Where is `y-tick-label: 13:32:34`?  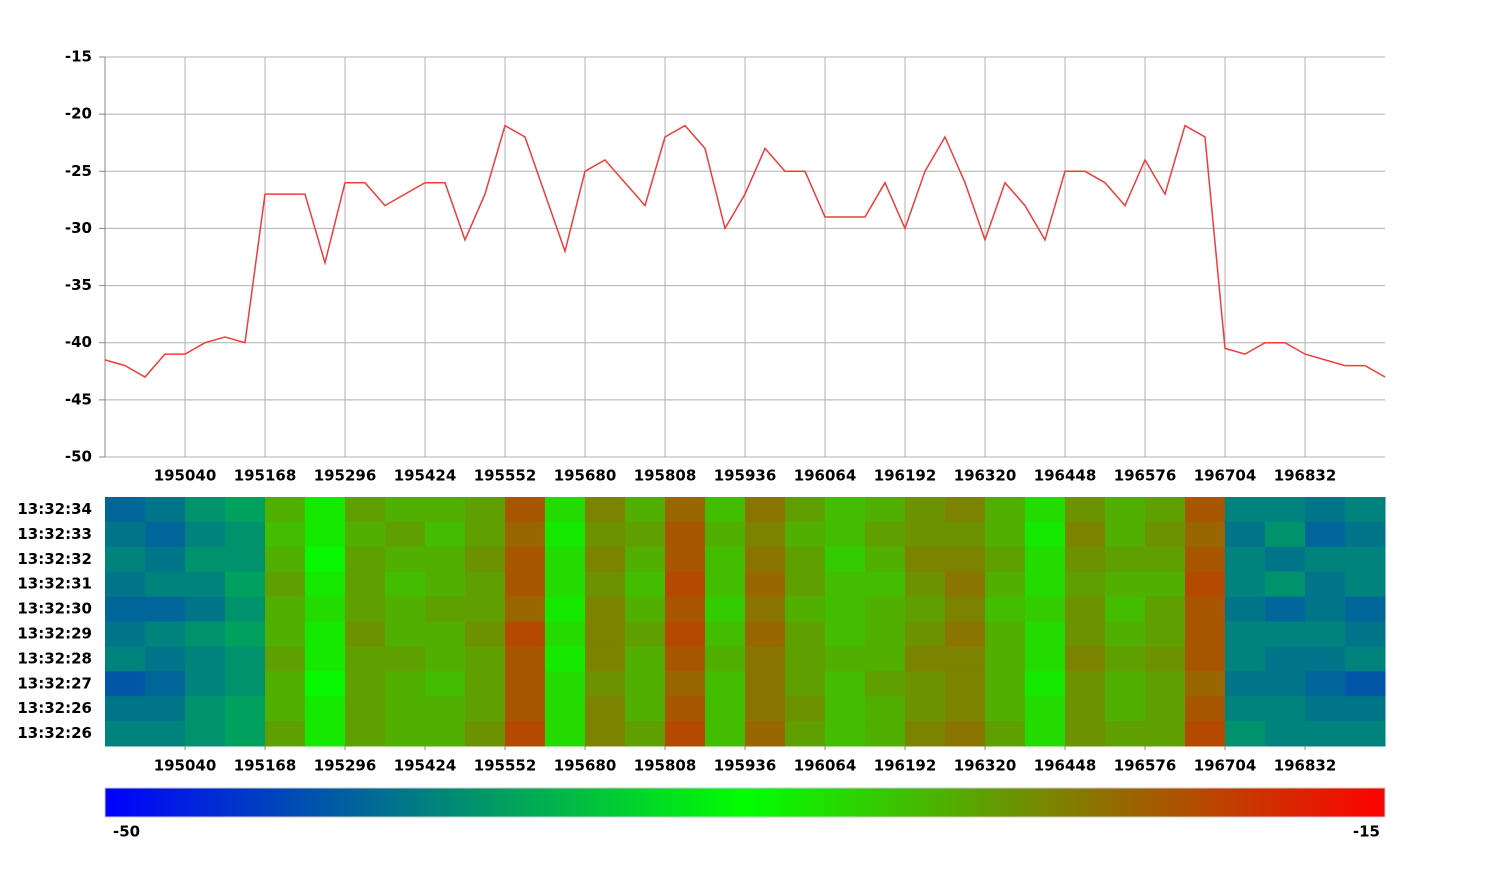
y-tick-label: 13:32:34 is located at coordinates (54, 509).